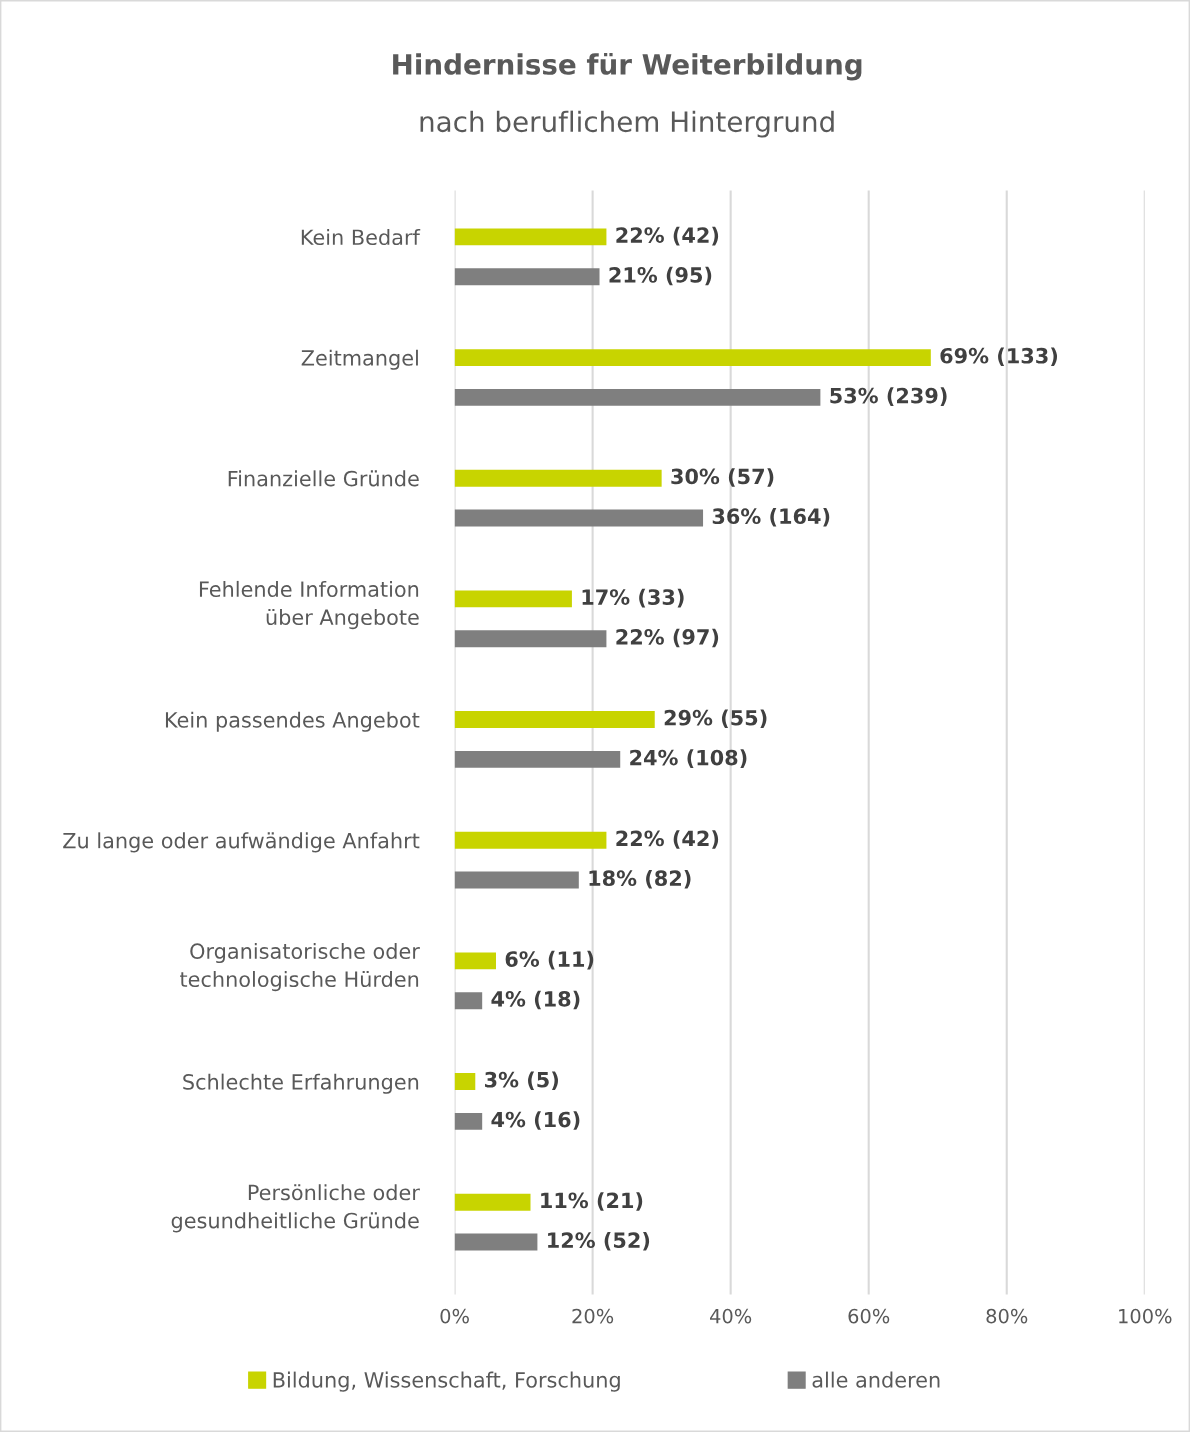 The image size is (1190, 1432). Describe the element at coordinates (549, 960) in the screenshot. I see `data-label: 6% (11)` at that location.